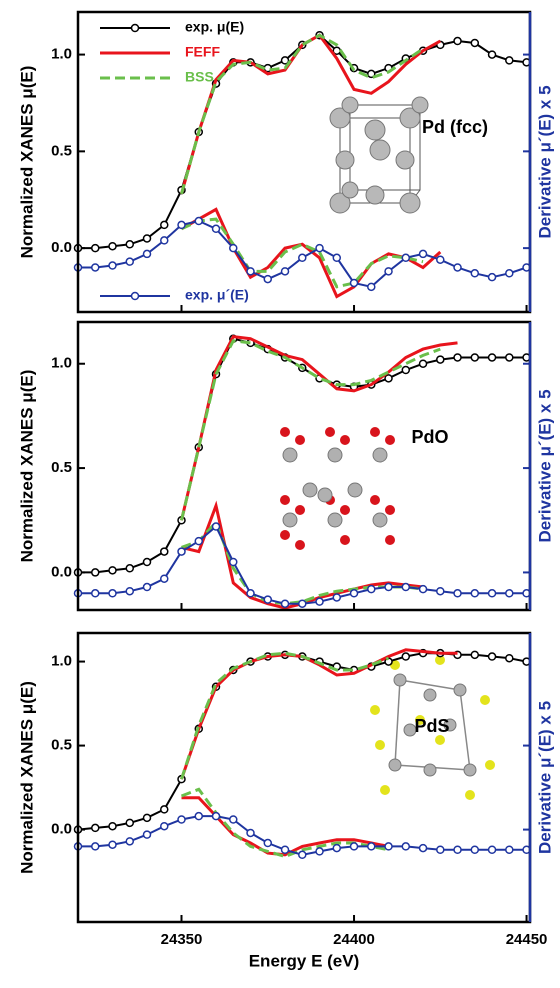  What do you see at coordinates (199, 77) in the screenshot?
I see `legend-label: BSS` at bounding box center [199, 77].